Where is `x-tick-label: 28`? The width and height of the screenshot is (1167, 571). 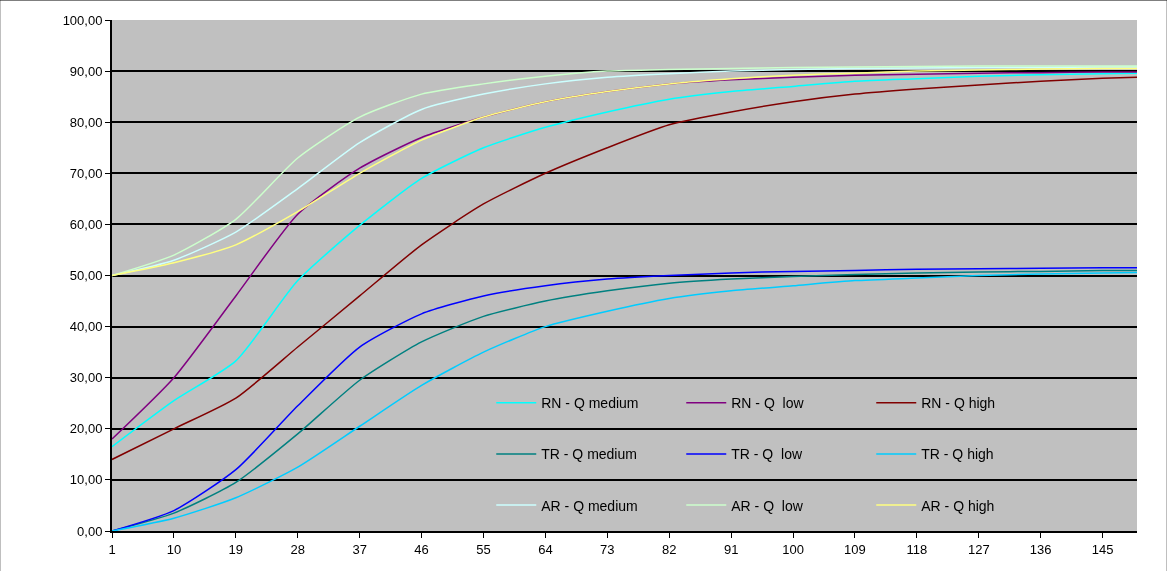 x-tick-label: 28 is located at coordinates (297, 549).